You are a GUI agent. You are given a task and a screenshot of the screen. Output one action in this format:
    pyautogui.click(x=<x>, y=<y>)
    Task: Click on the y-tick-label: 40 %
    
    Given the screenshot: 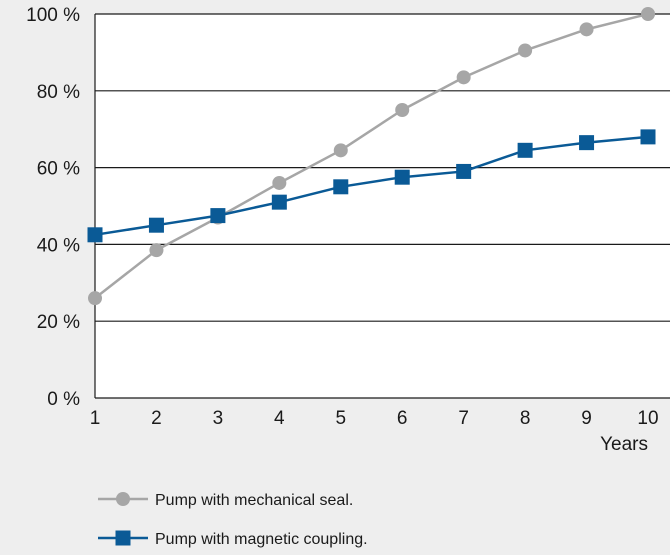 What is the action you would take?
    pyautogui.click(x=58, y=245)
    